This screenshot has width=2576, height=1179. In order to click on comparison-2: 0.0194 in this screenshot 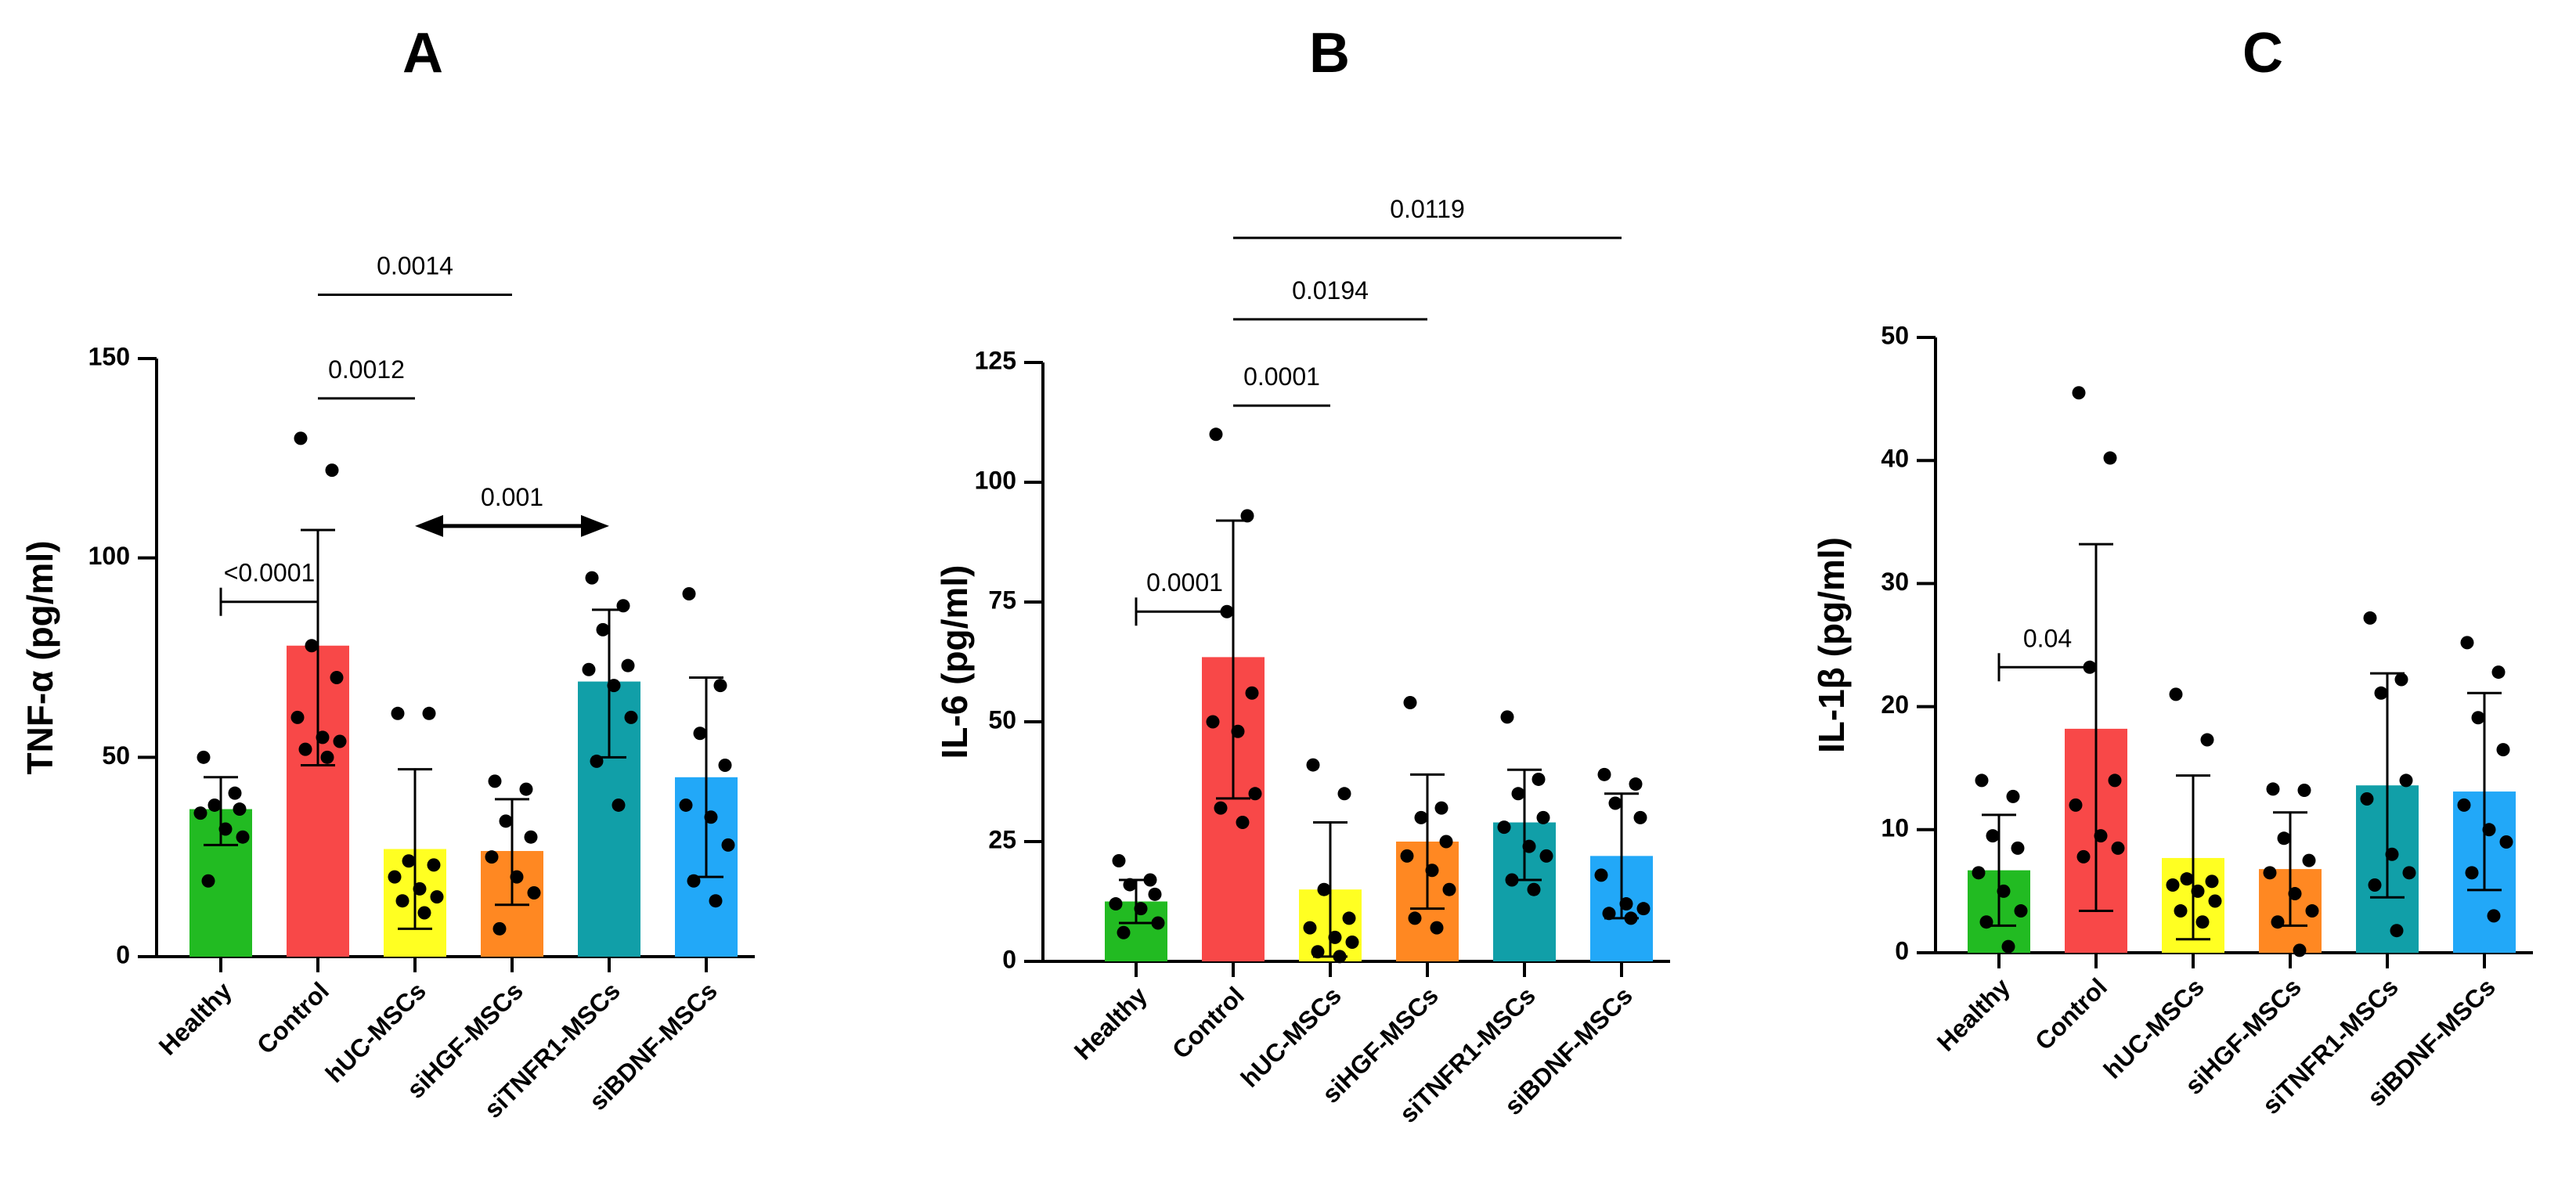, I will do `click(1330, 298)`.